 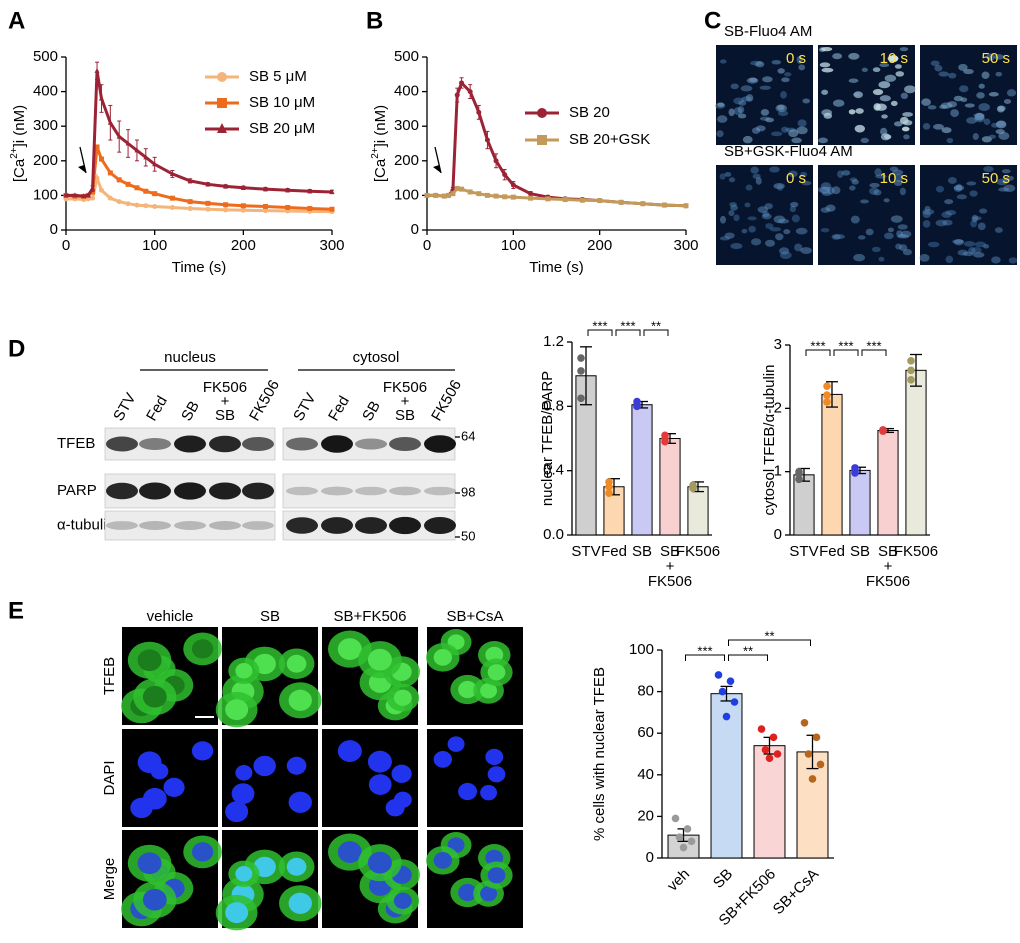 What do you see at coordinates (788, 151) in the screenshot?
I see `image-row-title: SB+GSK-Fluo4 AM` at bounding box center [788, 151].